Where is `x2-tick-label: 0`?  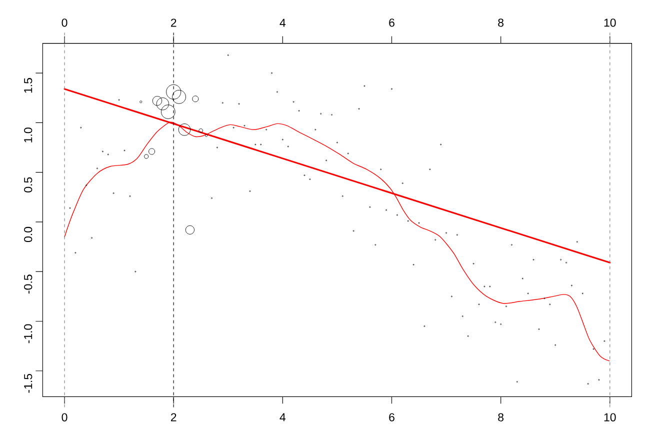
x2-tick-label: 0 is located at coordinates (65, 417).